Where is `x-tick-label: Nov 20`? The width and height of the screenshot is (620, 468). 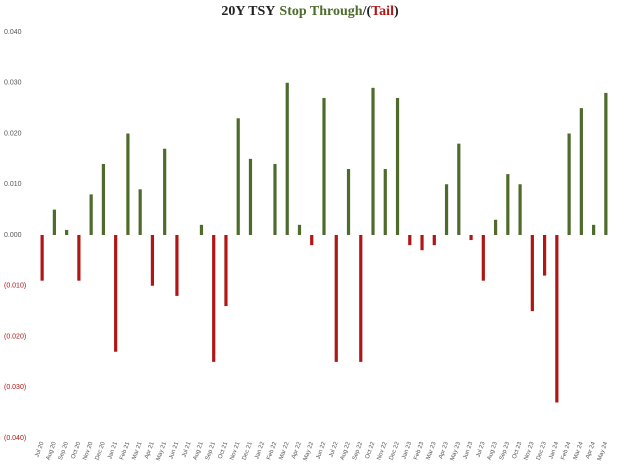
x-tick-label: Nov 20 is located at coordinates (88, 451).